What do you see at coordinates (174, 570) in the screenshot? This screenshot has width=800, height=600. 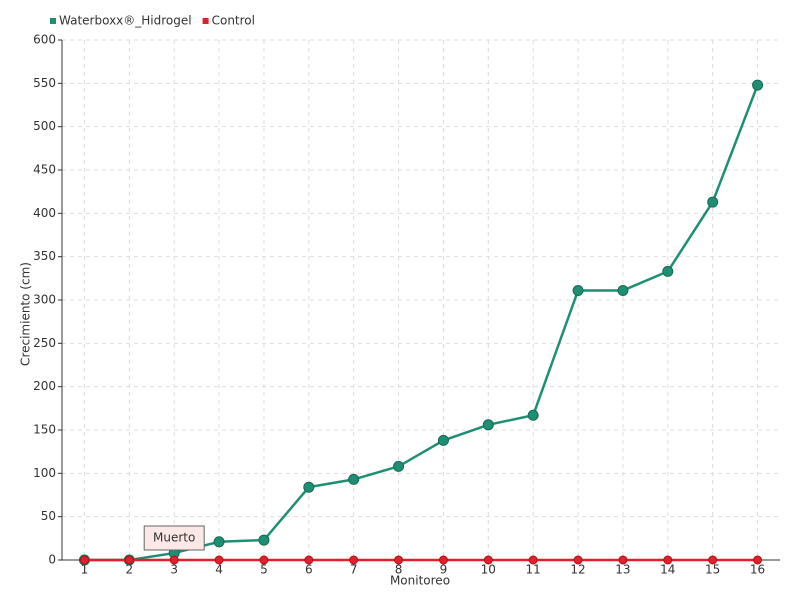 I see `x-tick-label: 3` at bounding box center [174, 570].